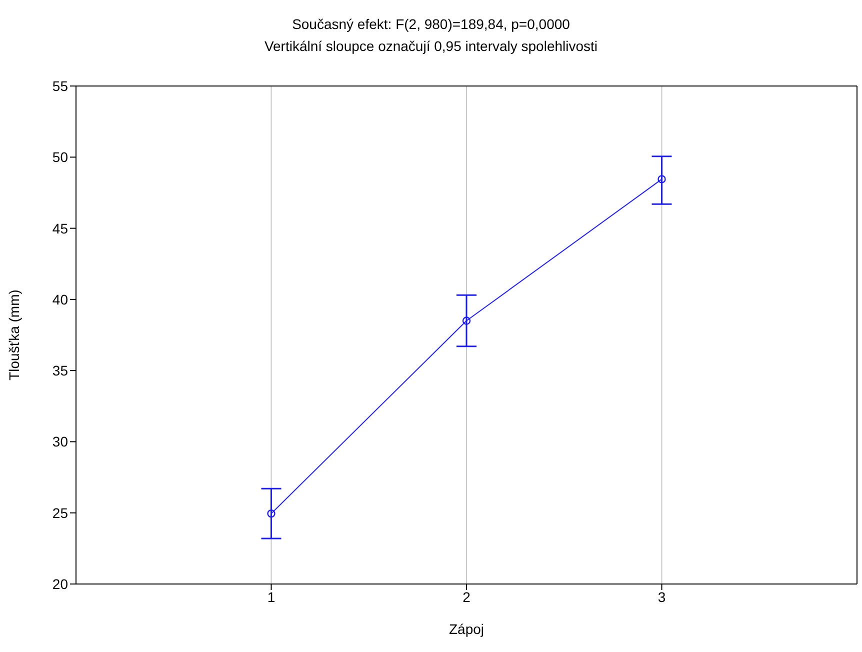 The width and height of the screenshot is (862, 652). I want to click on y-tick-label: 55, so click(60, 86).